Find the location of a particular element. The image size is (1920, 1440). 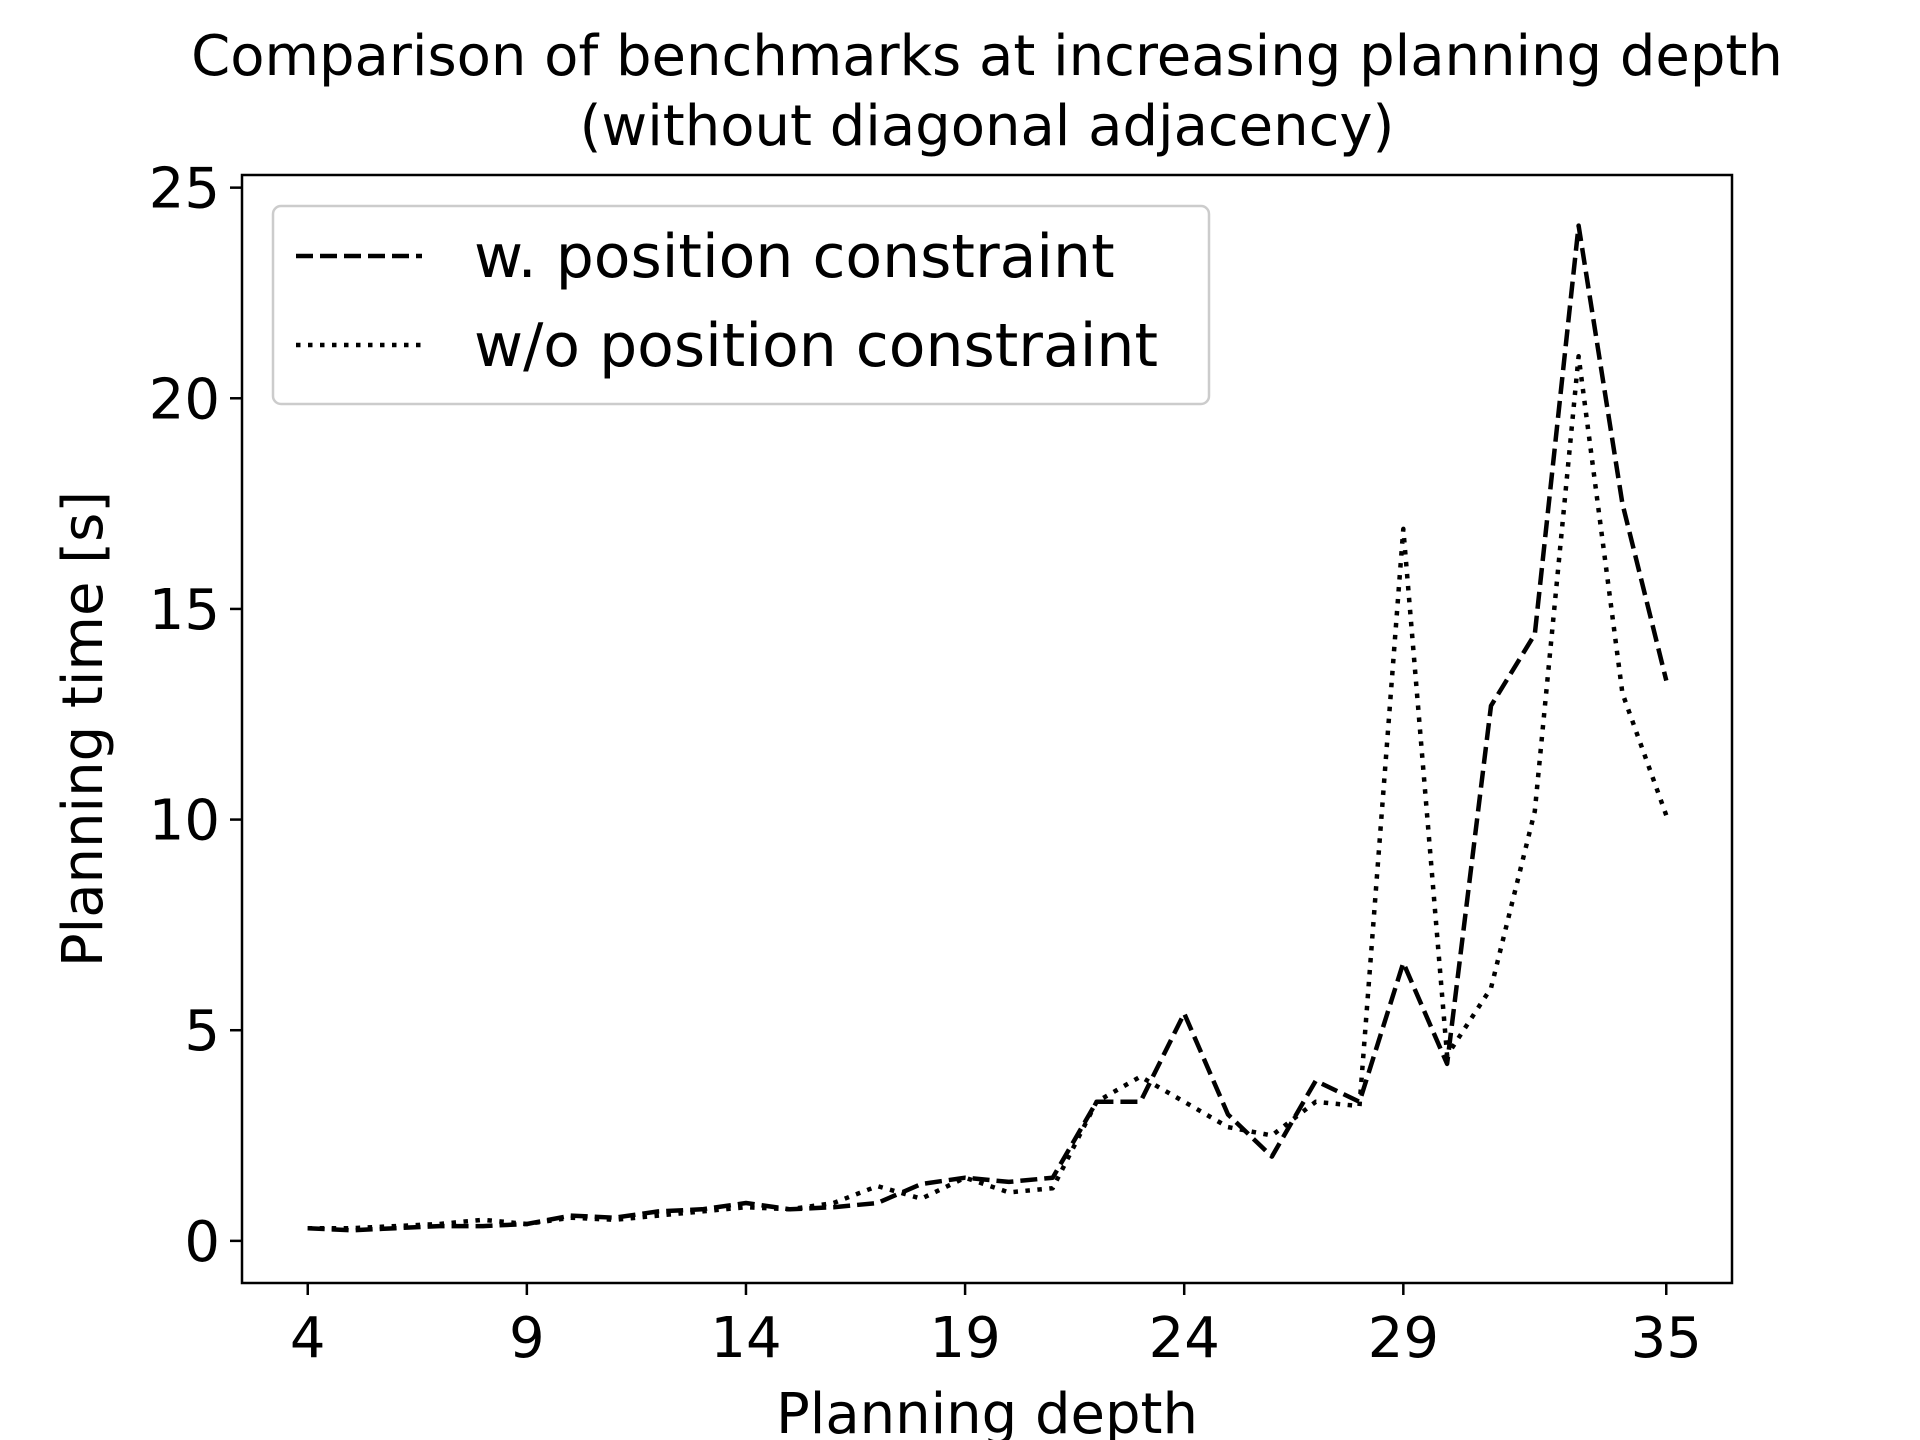

chart-subtitle: (without diagonal adjacency) is located at coordinates (987, 126).